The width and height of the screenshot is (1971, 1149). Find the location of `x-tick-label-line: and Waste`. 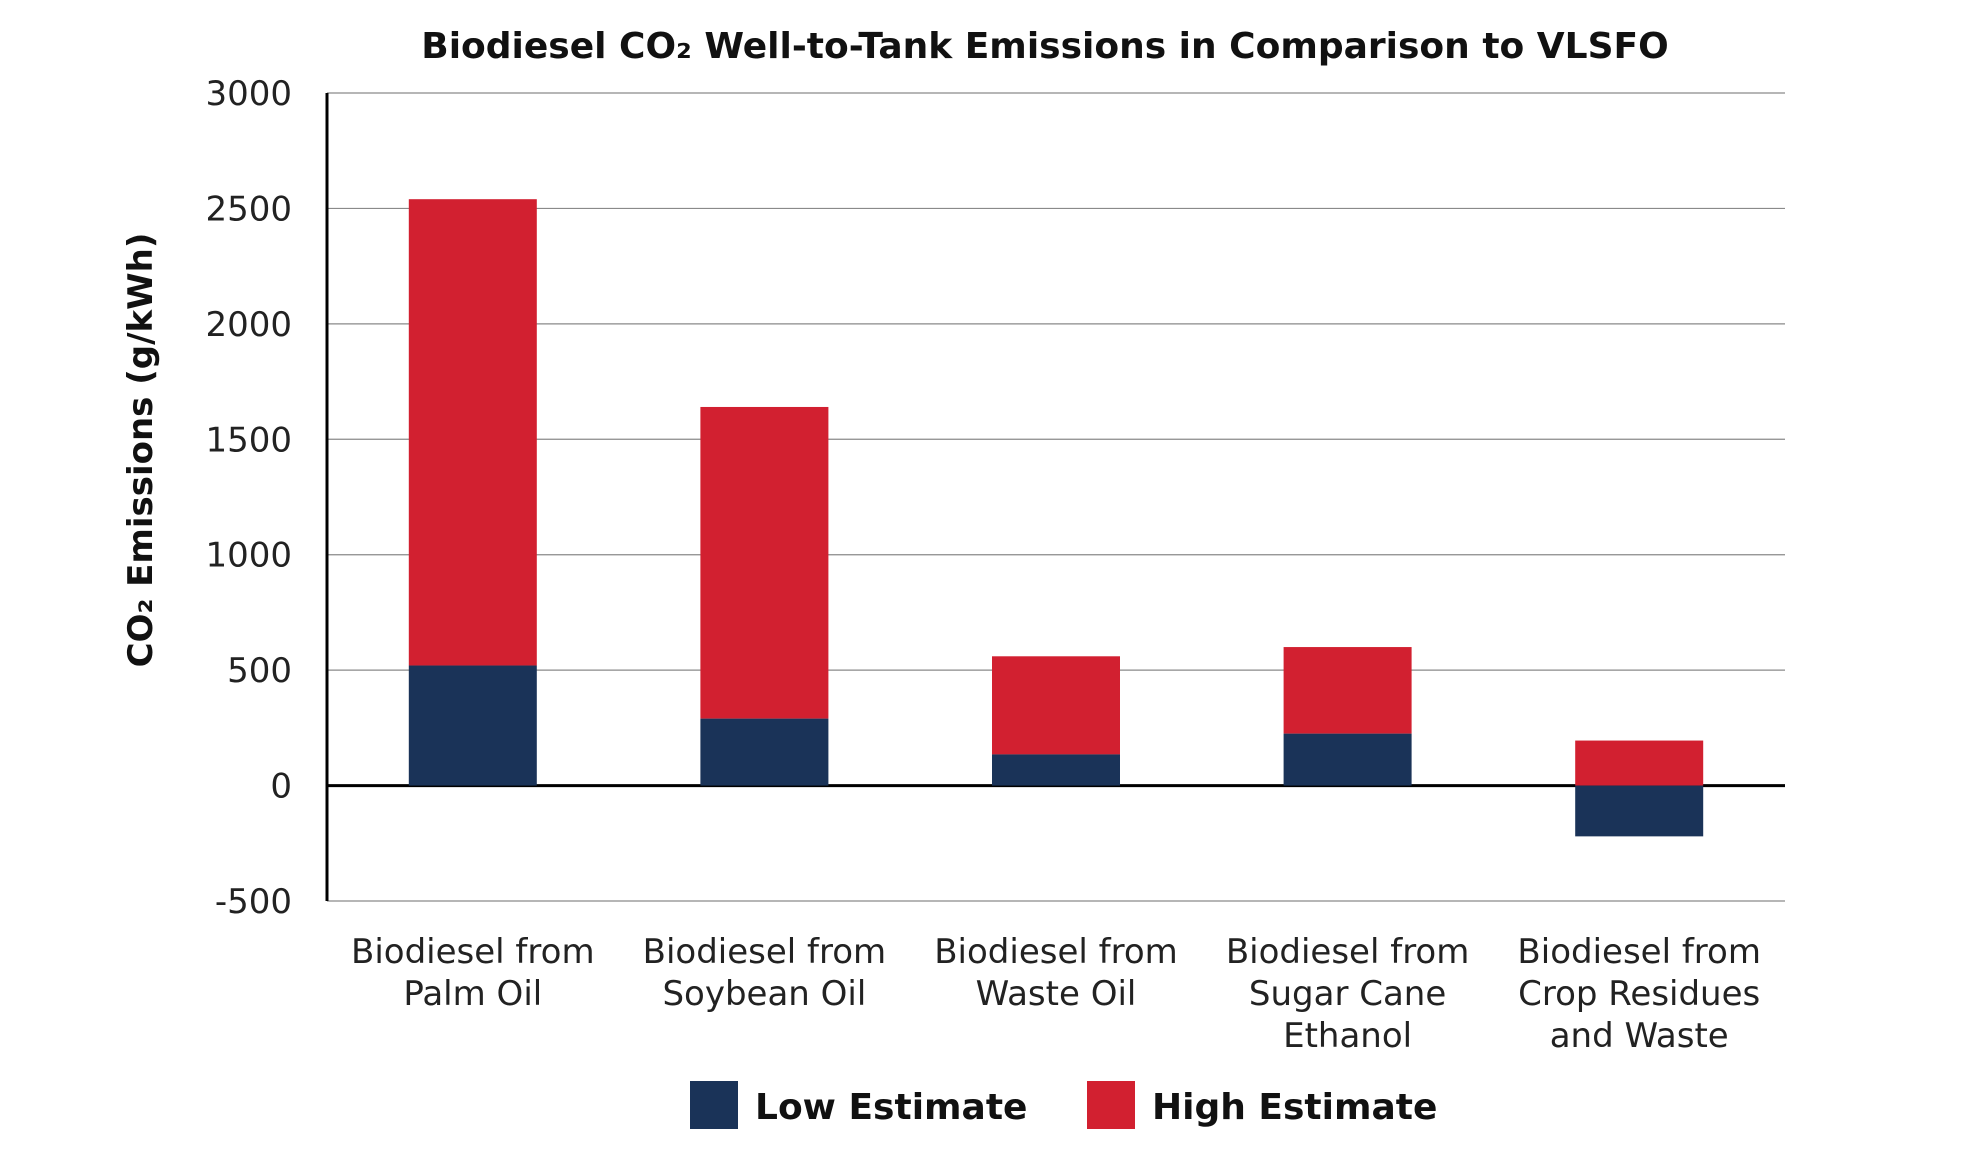

x-tick-label-line: and Waste is located at coordinates (1639, 1036).